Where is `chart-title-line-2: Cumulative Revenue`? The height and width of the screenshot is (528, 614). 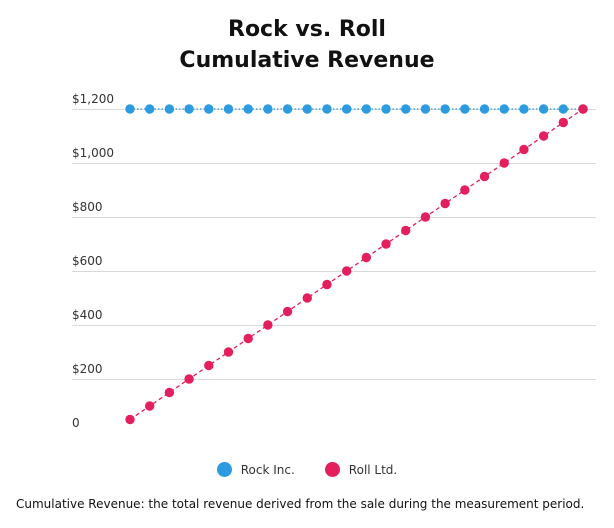 chart-title-line-2: Cumulative Revenue is located at coordinates (307, 60).